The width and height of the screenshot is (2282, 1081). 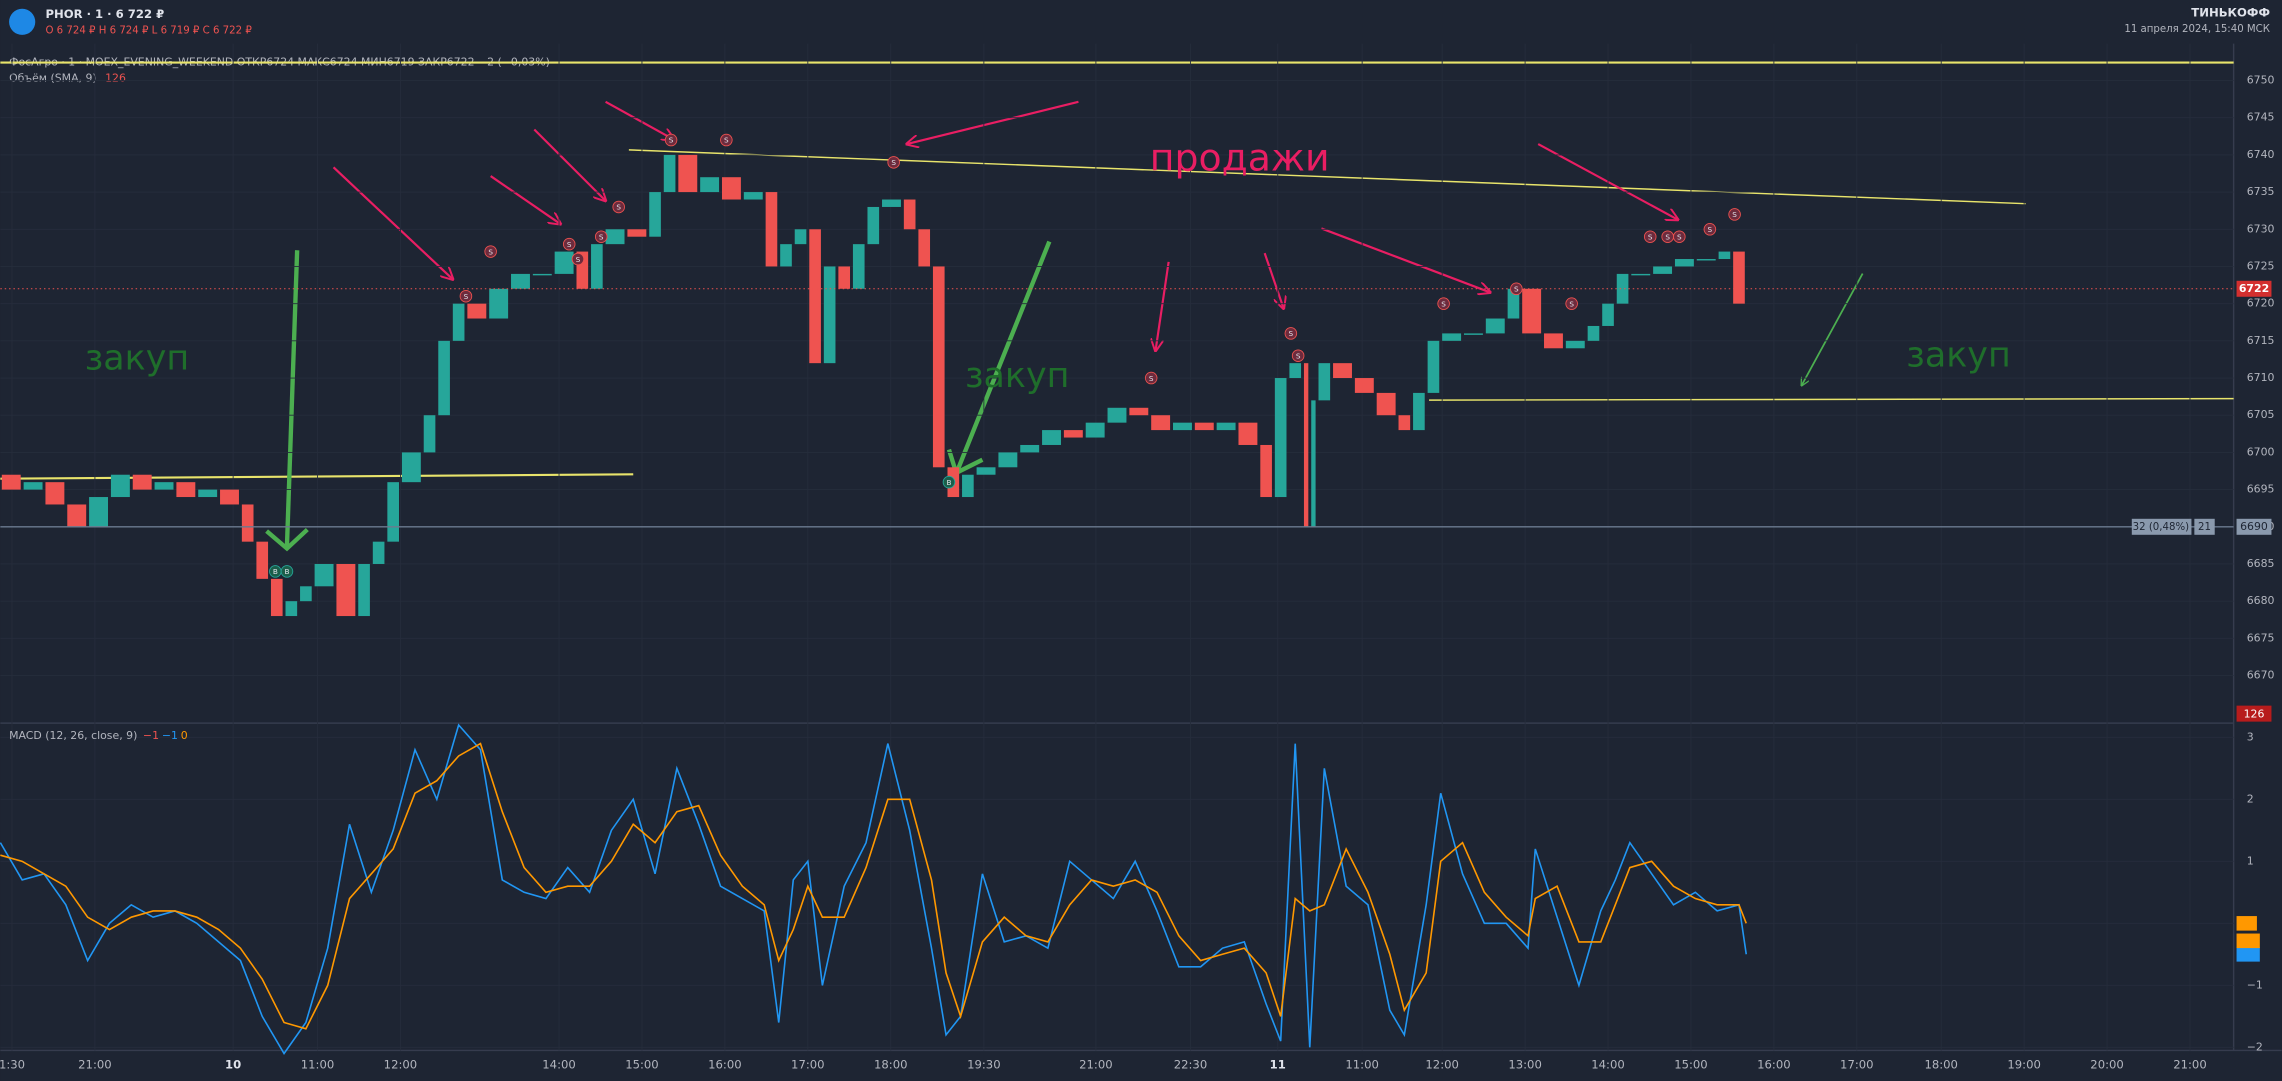 I want to click on y-tick-label: 6740, so click(x=2261, y=154).